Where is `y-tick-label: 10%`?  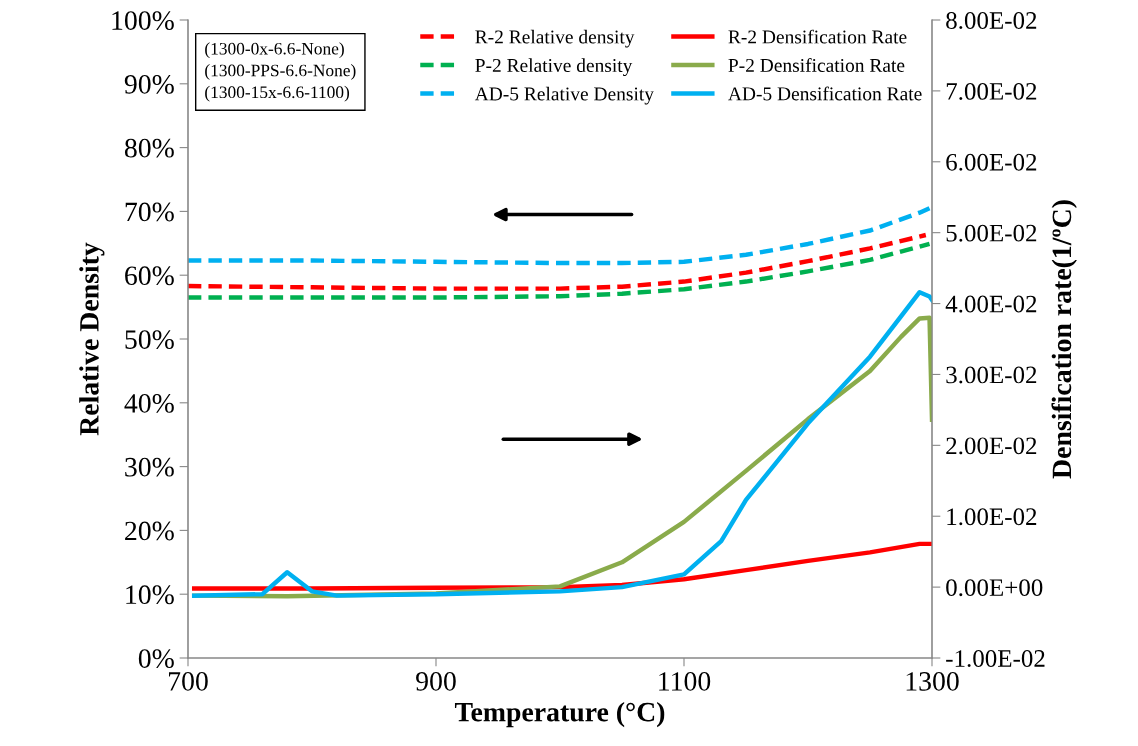 y-tick-label: 10% is located at coordinates (150, 595).